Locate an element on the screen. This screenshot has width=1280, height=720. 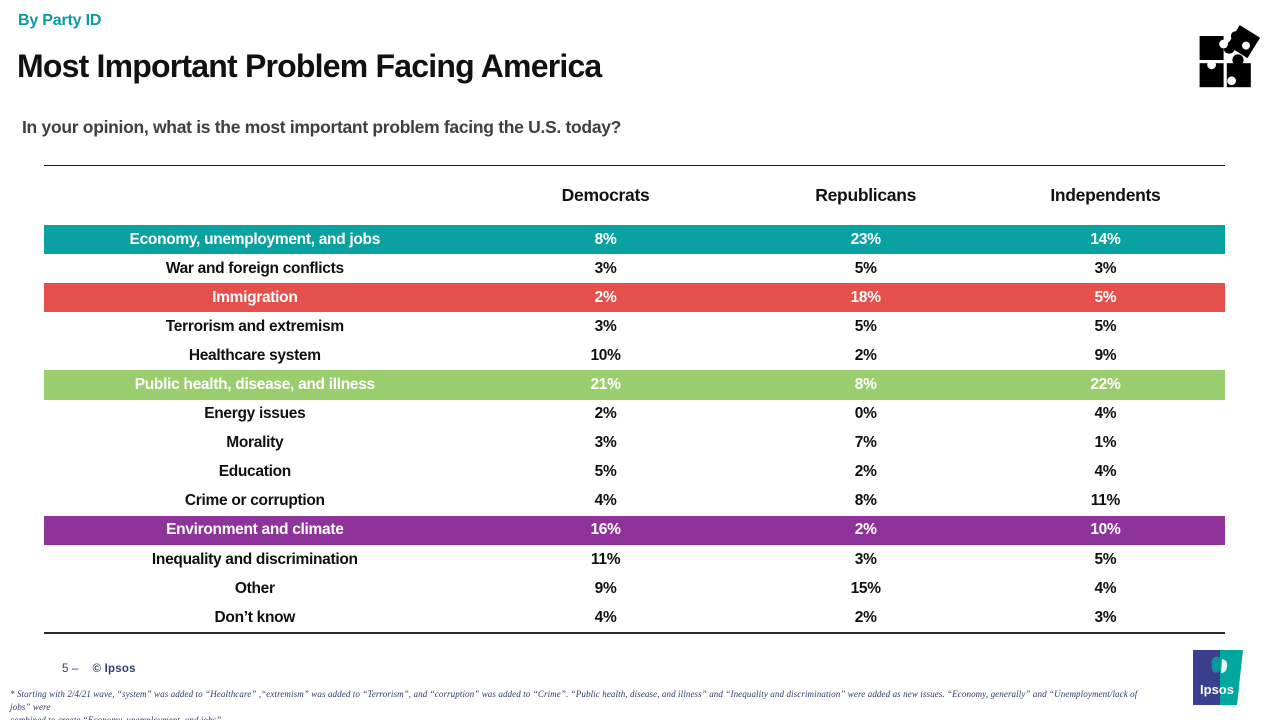
footer-page-line: 5 – © Ipsos is located at coordinates (99, 669).